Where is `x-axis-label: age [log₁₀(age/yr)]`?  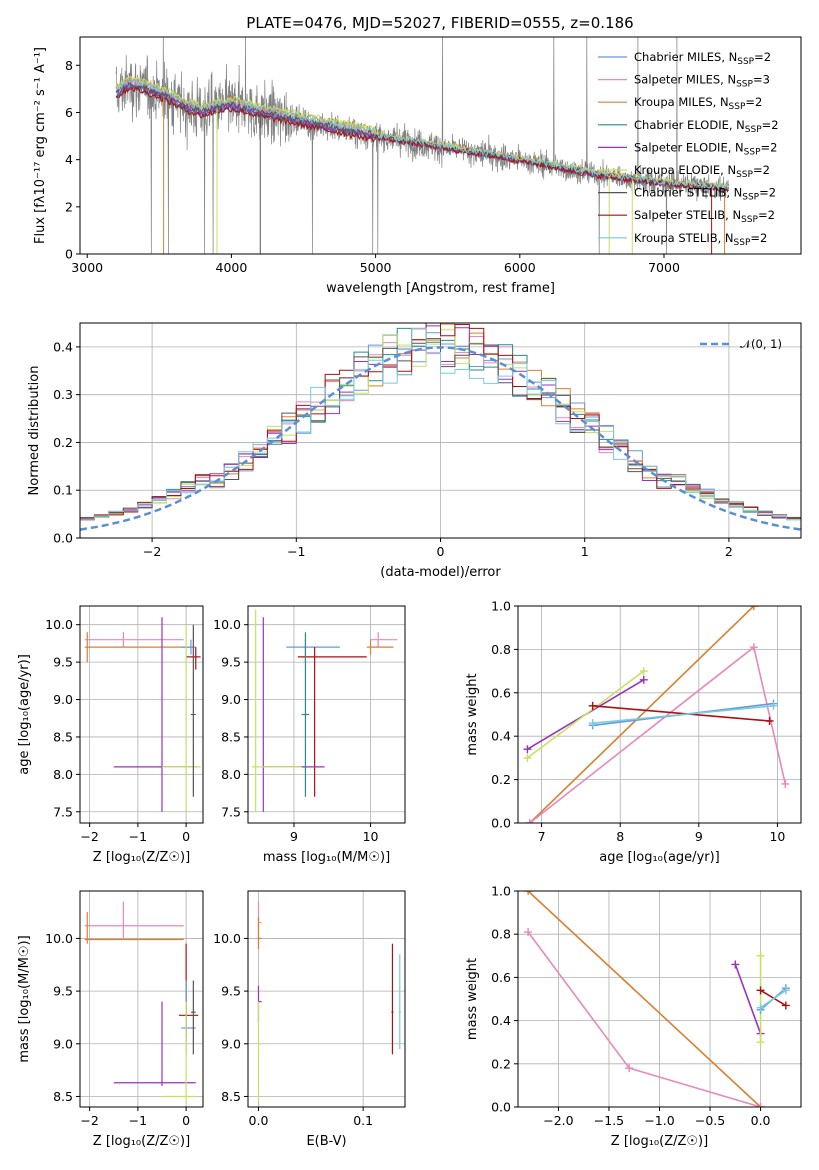
x-axis-label: age [log₁₀(age/yr)] is located at coordinates (659, 857).